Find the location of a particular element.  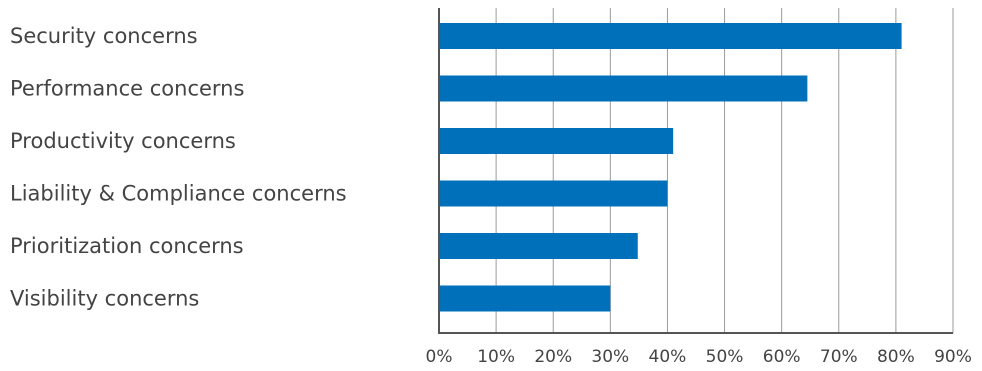

category-label: Liability & Compliance concerns is located at coordinates (178, 194).